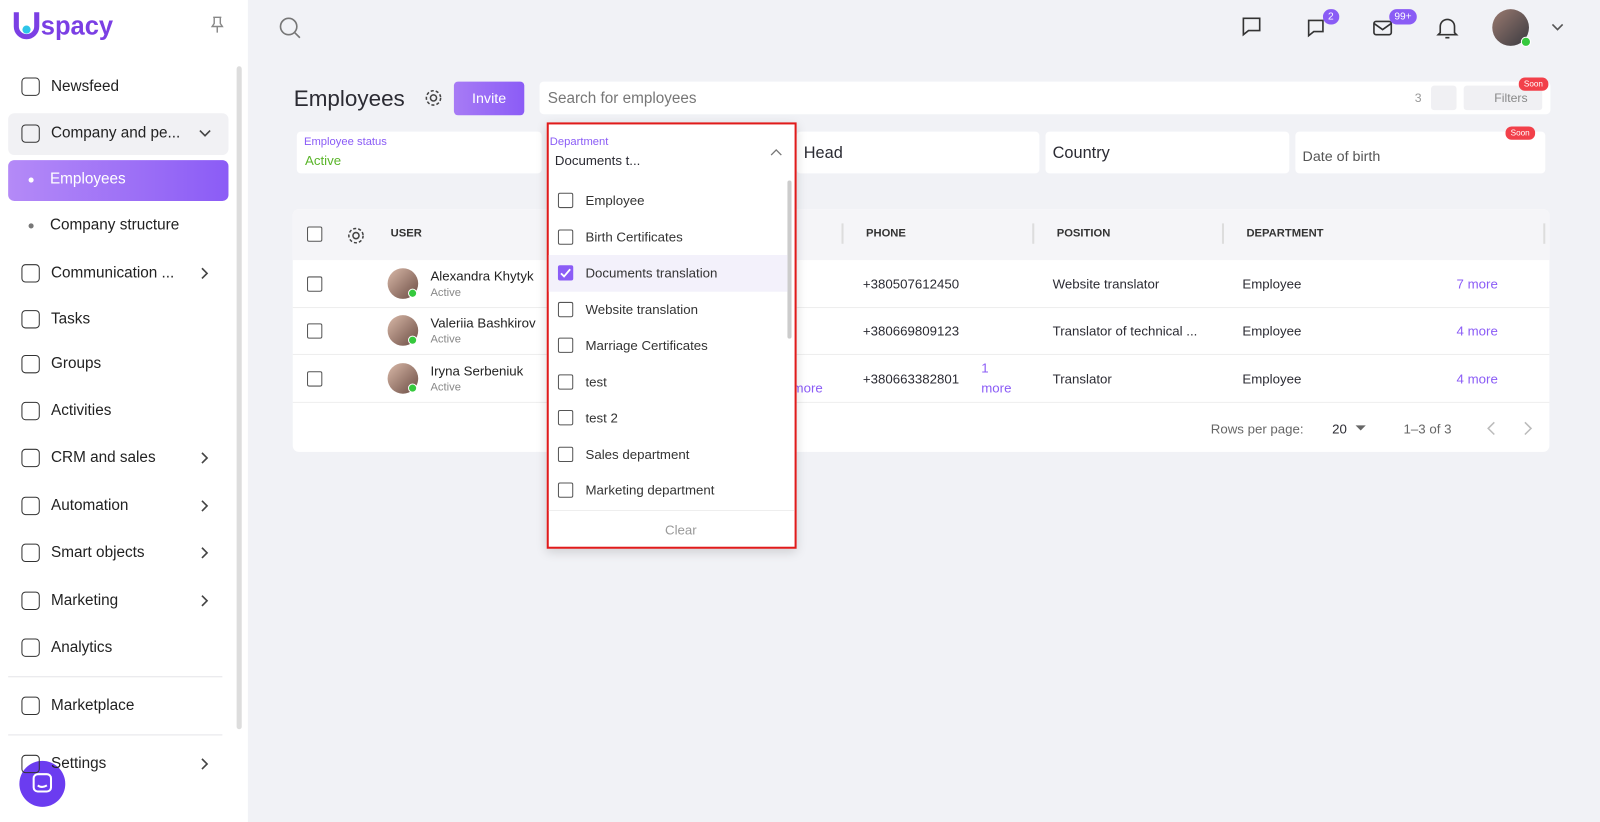 The width and height of the screenshot is (1600, 822). I want to click on option-label: Sales department, so click(637, 454).